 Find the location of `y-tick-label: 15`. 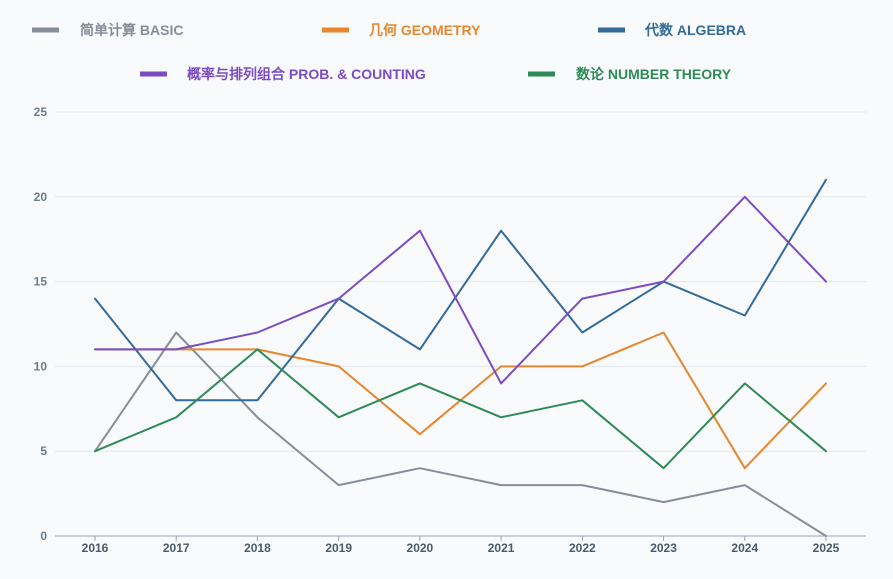

y-tick-label: 15 is located at coordinates (41, 282).